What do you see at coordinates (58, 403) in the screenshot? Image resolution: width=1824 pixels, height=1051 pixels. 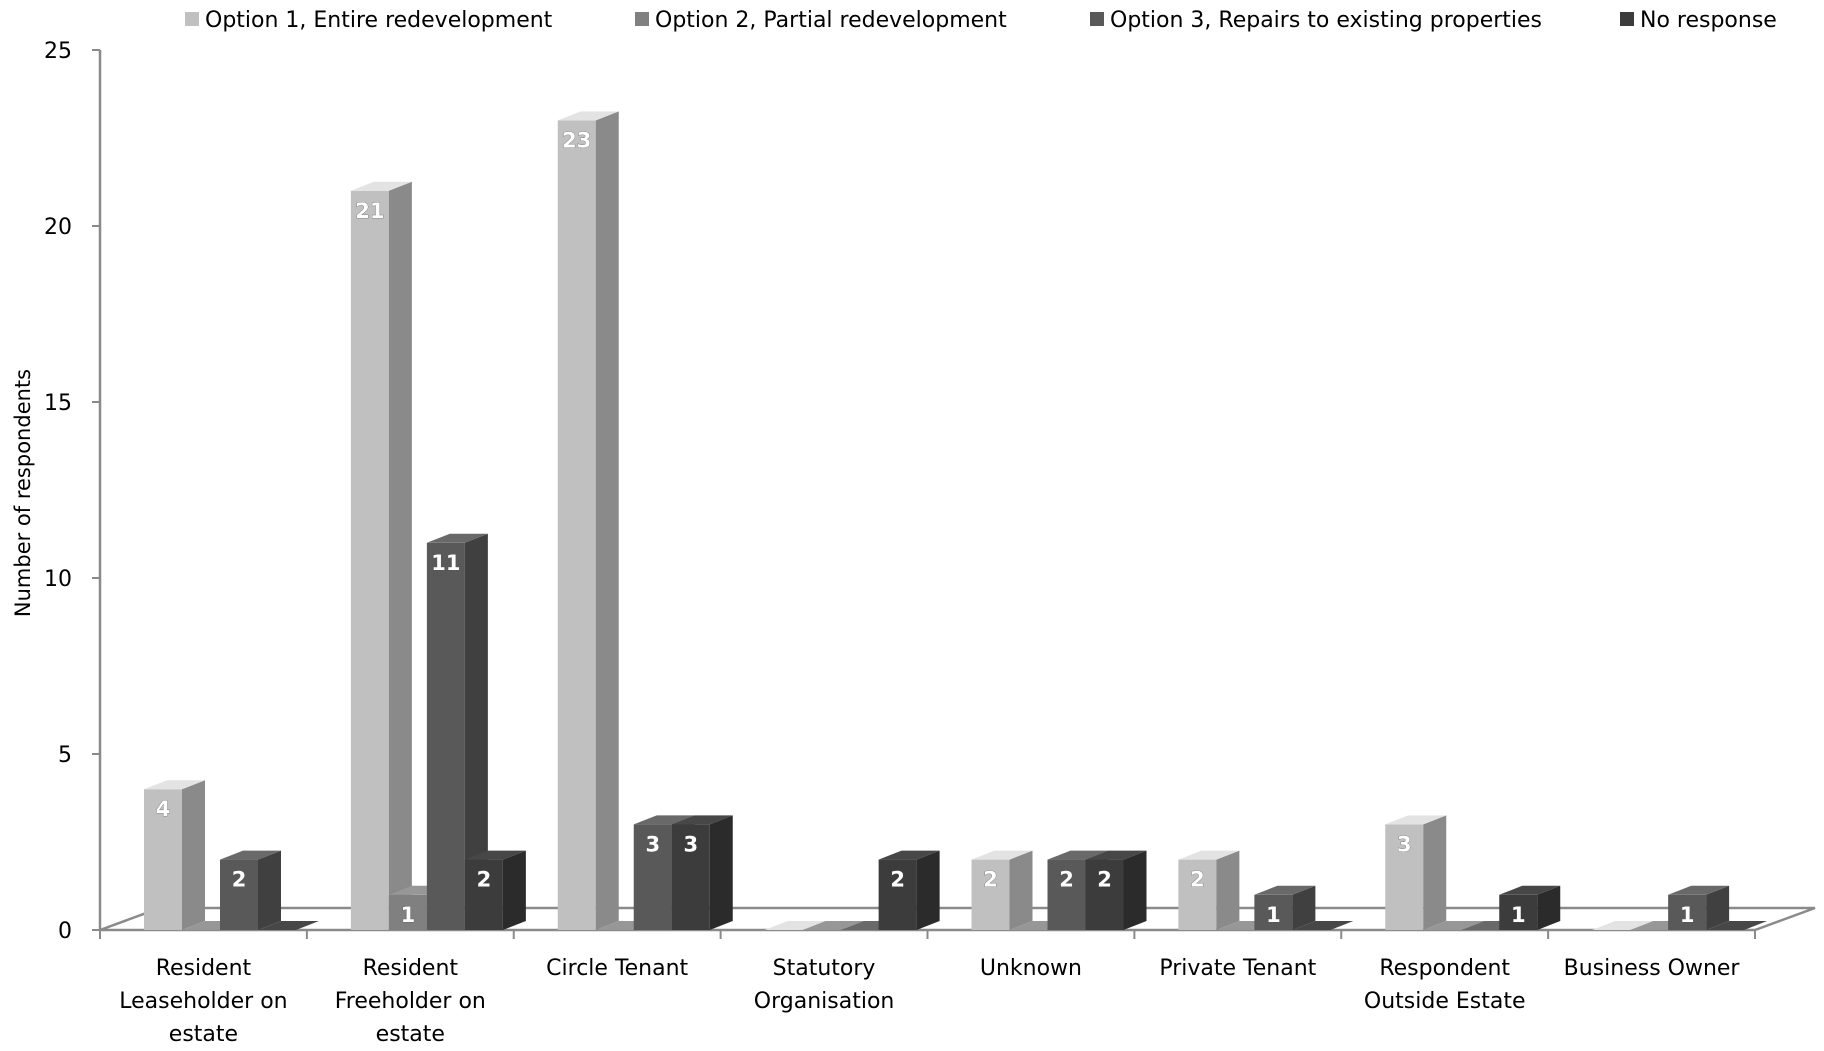 I see `y-tick-label: 15` at bounding box center [58, 403].